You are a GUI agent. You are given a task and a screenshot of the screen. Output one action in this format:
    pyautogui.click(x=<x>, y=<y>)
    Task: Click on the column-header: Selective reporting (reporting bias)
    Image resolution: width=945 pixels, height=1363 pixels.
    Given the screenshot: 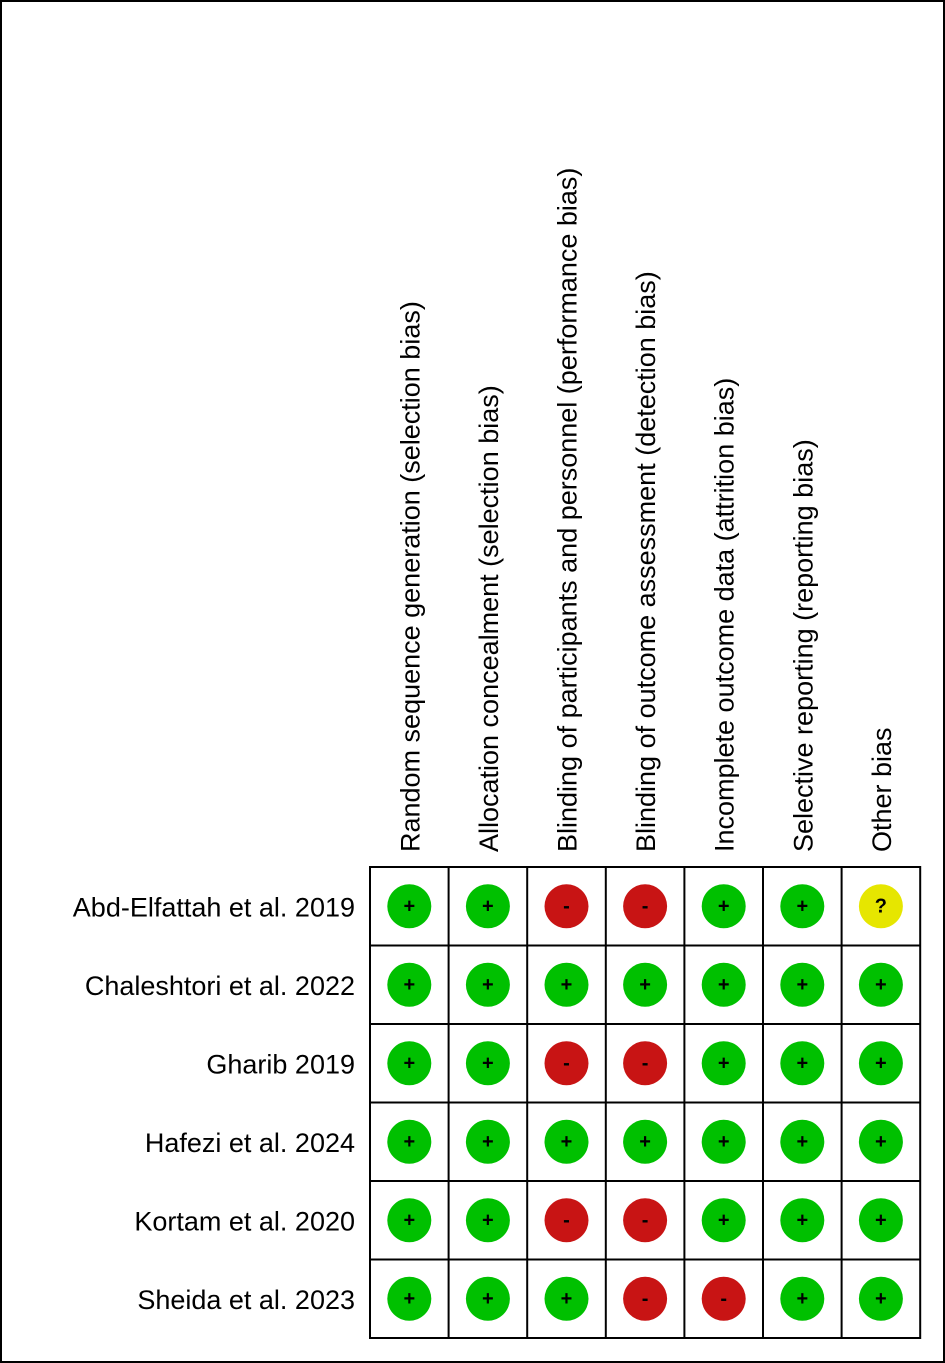 What is the action you would take?
    pyautogui.click(x=803, y=645)
    